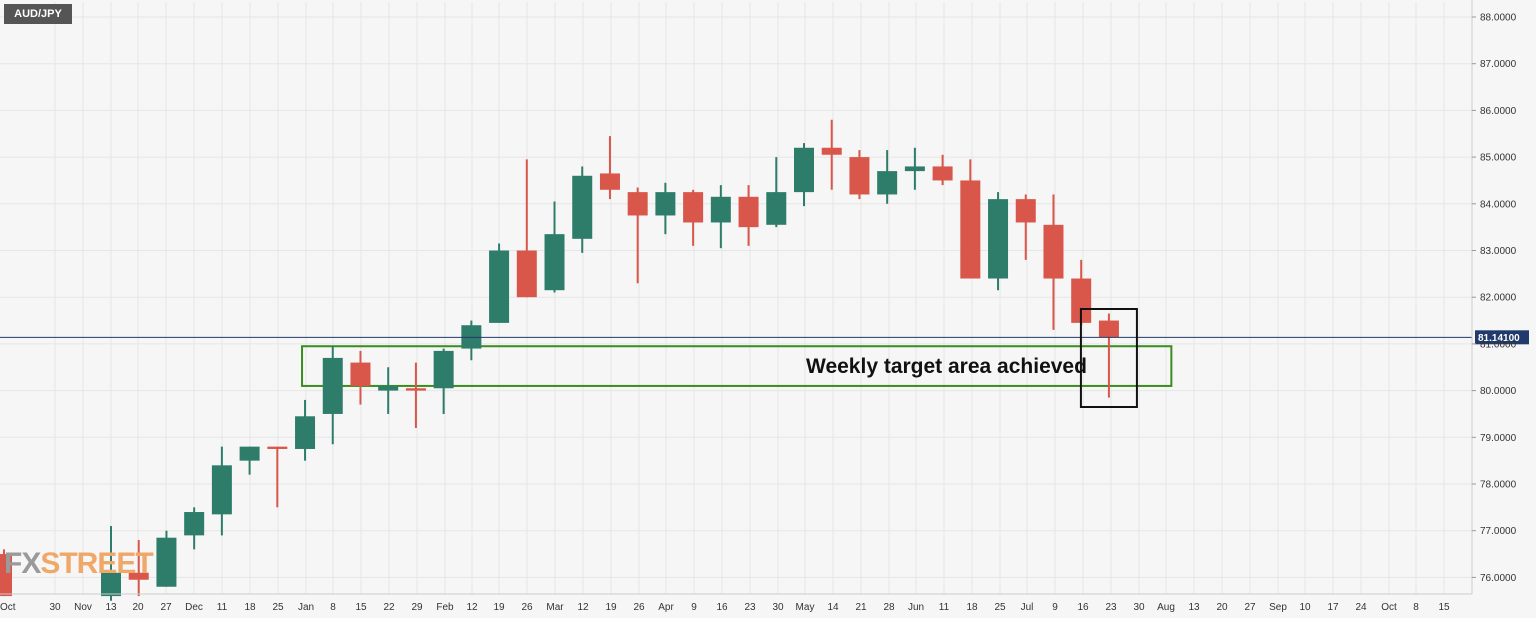 The height and width of the screenshot is (618, 1536). What do you see at coordinates (389, 607) in the screenshot?
I see `x-tick-label: 22` at bounding box center [389, 607].